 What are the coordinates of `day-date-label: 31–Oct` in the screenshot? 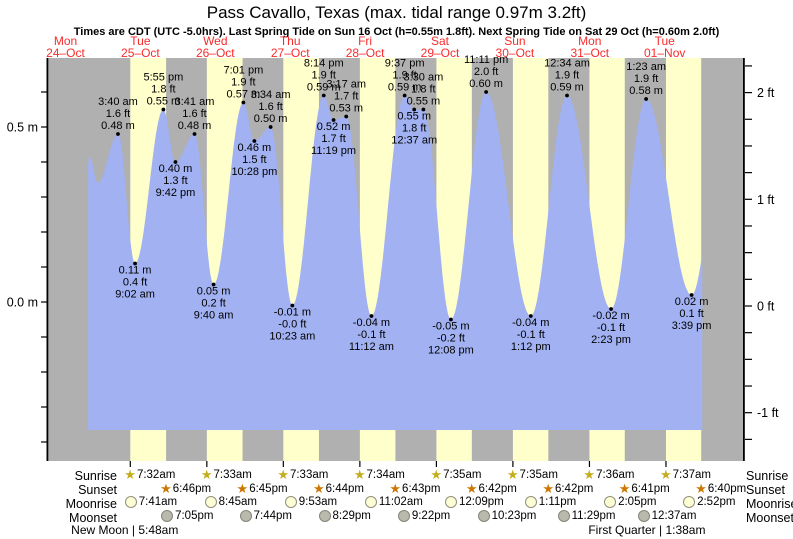 It's located at (589, 53).